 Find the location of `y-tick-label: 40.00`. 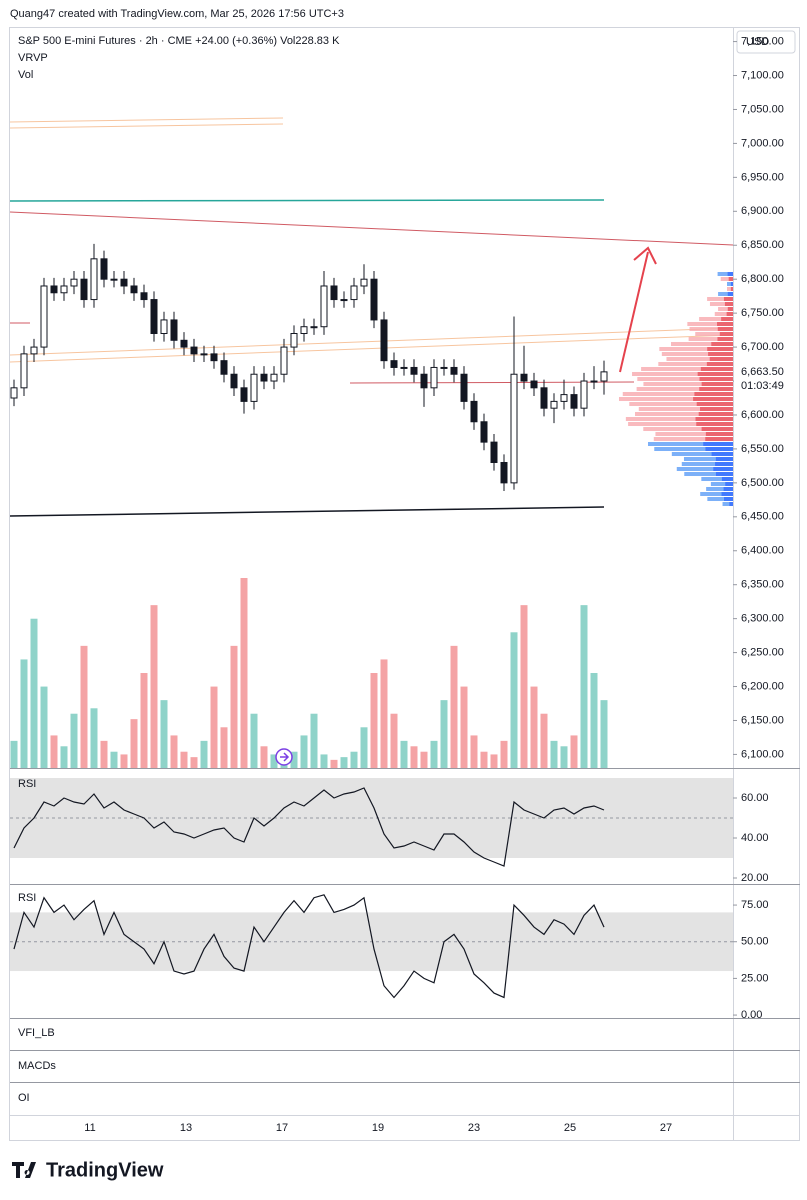

y-tick-label: 40.00 is located at coordinates (755, 838).